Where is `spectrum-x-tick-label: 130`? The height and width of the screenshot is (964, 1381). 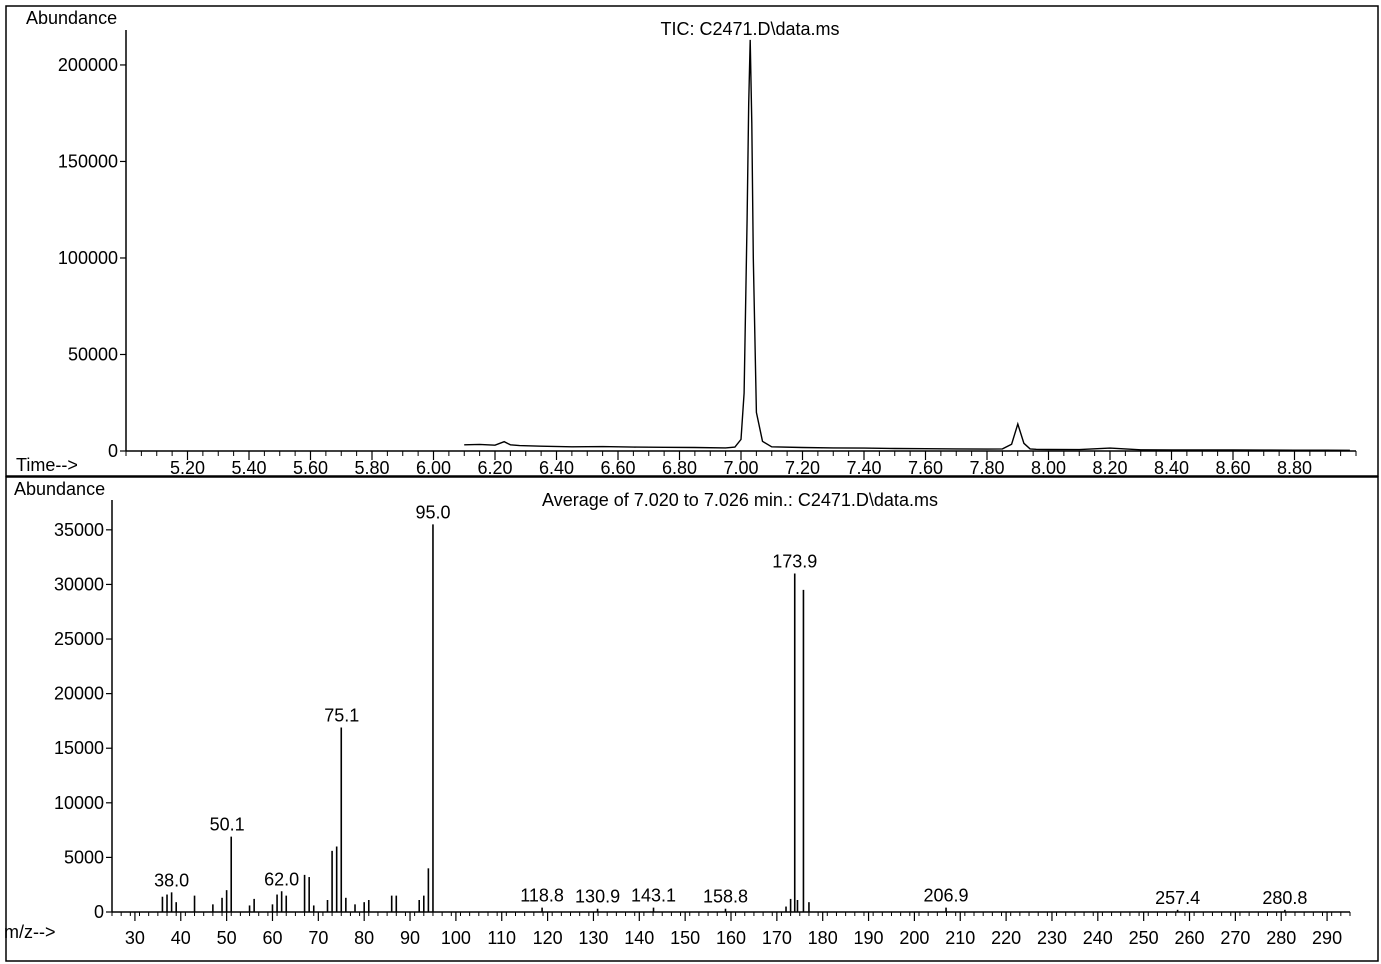
spectrum-x-tick-label: 130 is located at coordinates (593, 938).